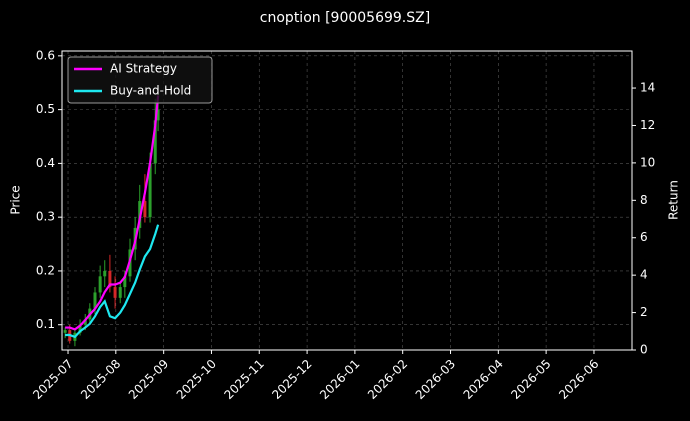 The height and width of the screenshot is (421, 690). Describe the element at coordinates (45, 270) in the screenshot. I see `y-tick-label: 0.2` at that location.